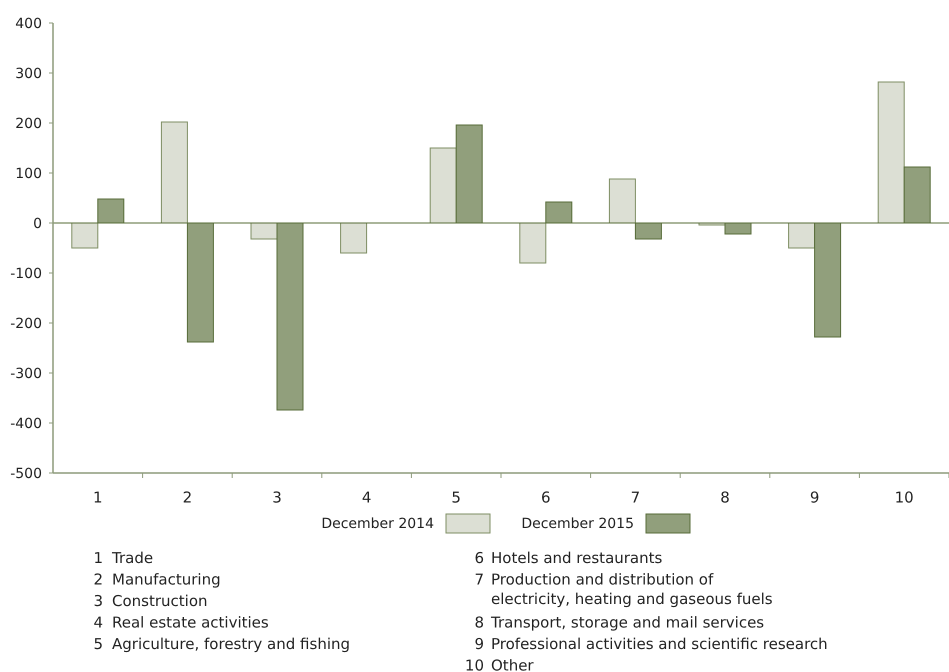 Image resolution: width=949 pixels, height=672 pixels. Describe the element at coordinates (123, 558) in the screenshot. I see `text: 1 Trade` at that location.